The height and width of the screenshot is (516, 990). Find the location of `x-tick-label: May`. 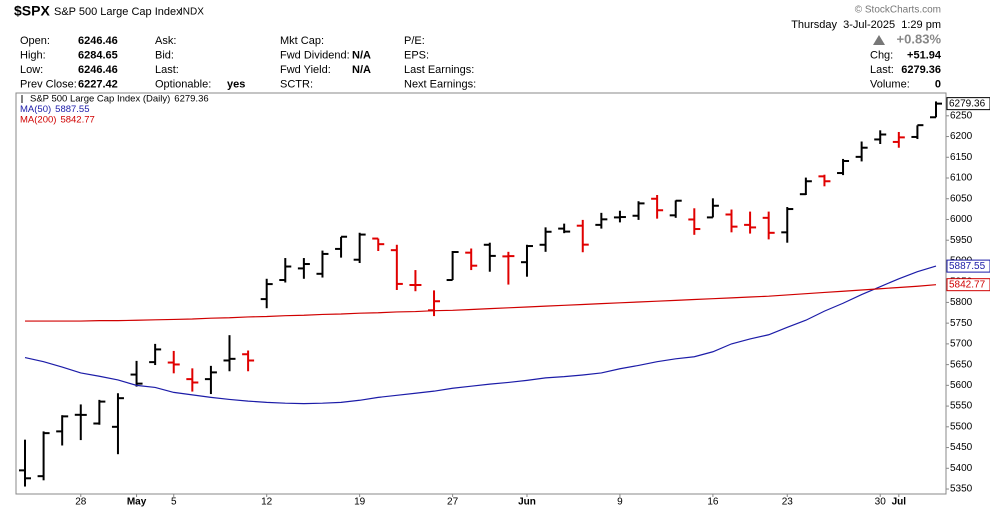

x-tick-label: May is located at coordinates (137, 502).